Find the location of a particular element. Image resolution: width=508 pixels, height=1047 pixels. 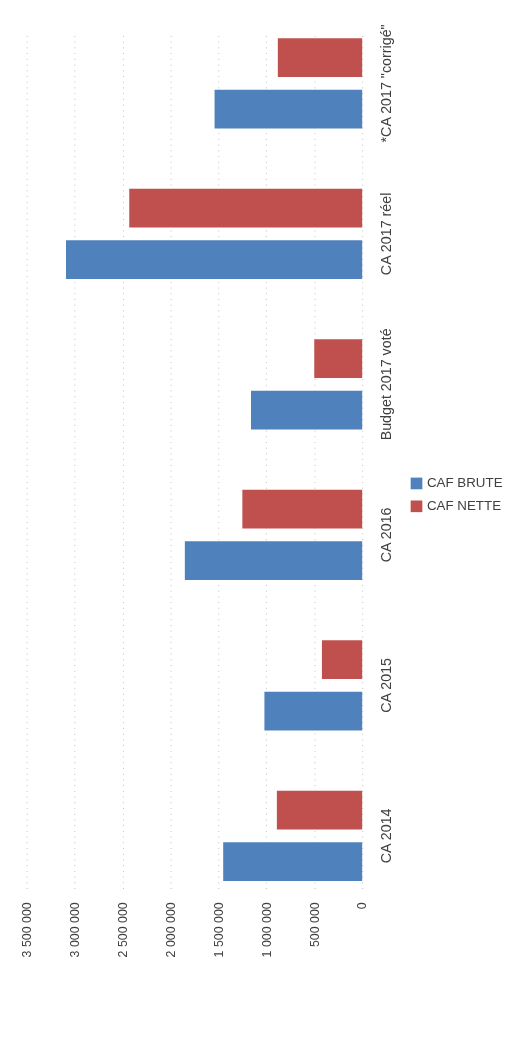

x-tick-label: 500 000 is located at coordinates (314, 925).